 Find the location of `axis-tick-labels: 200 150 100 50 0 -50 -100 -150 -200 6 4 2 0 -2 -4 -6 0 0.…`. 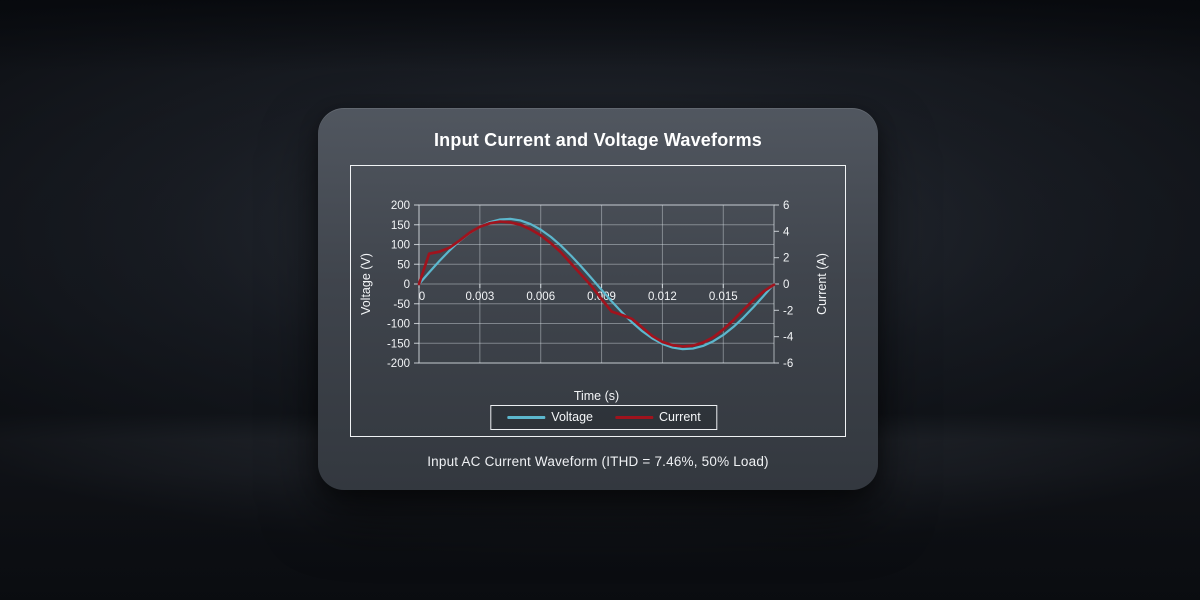

axis-tick-labels: 200 150 100 50 0 -50 -100 -150 -200 6 4 2 0 -2 -4 -6 0 0.… is located at coordinates (590, 285).